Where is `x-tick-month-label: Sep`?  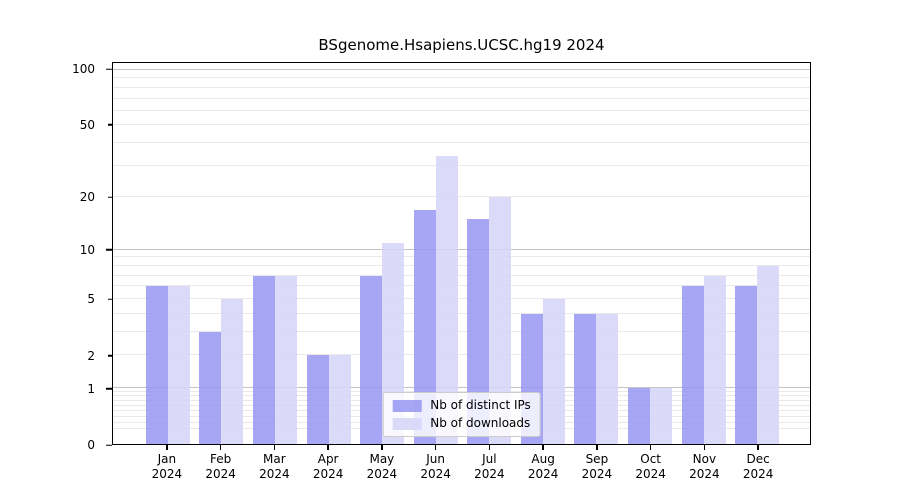 x-tick-month-label: Sep is located at coordinates (597, 459).